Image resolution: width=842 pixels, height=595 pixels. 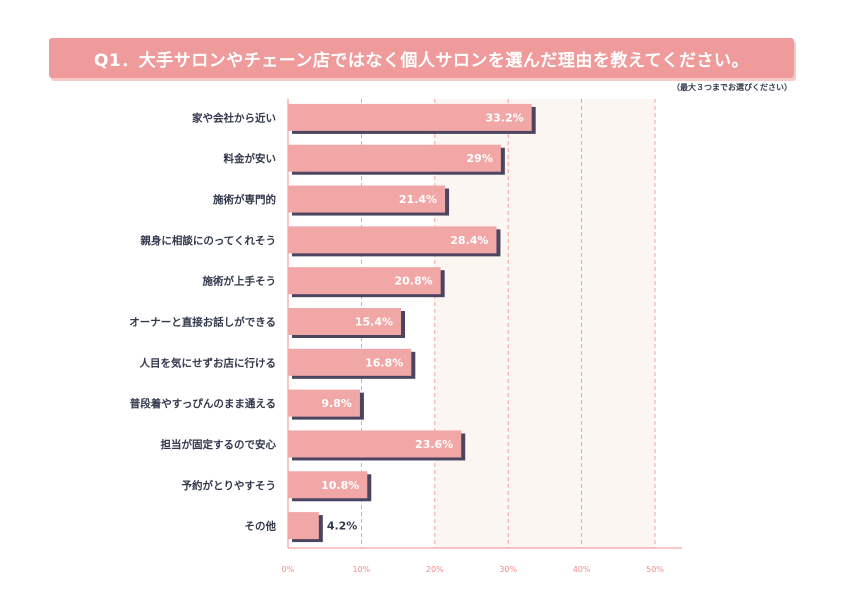 I want to click on category-label: 親身に相談にのってくれそう, so click(x=208, y=240).